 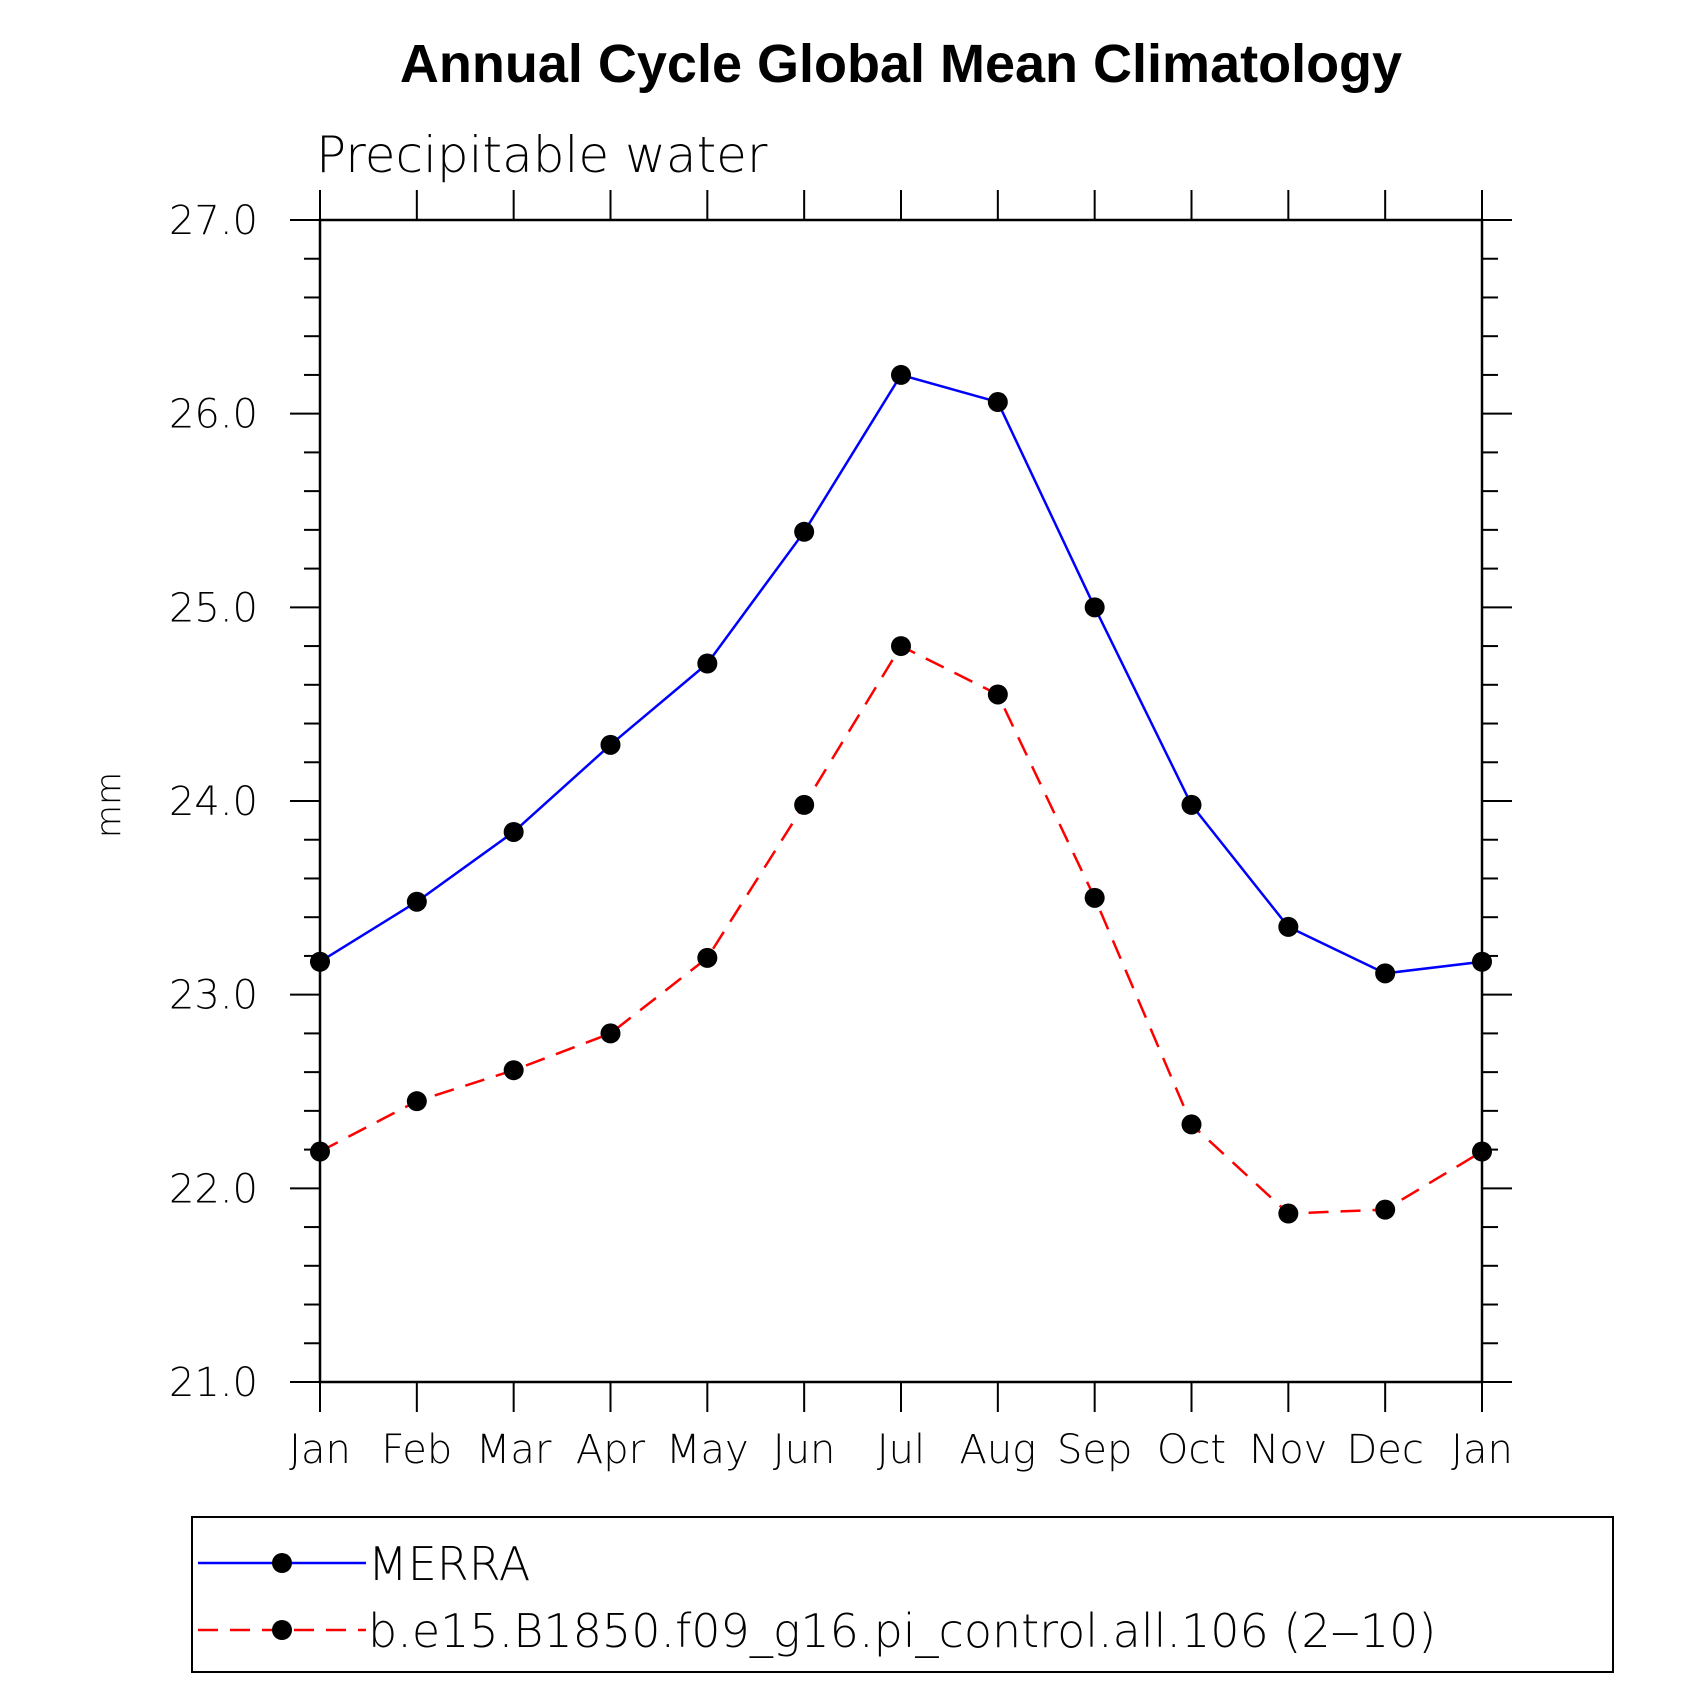 What do you see at coordinates (213, 608) in the screenshot?
I see `y-tick-label: 25.0` at bounding box center [213, 608].